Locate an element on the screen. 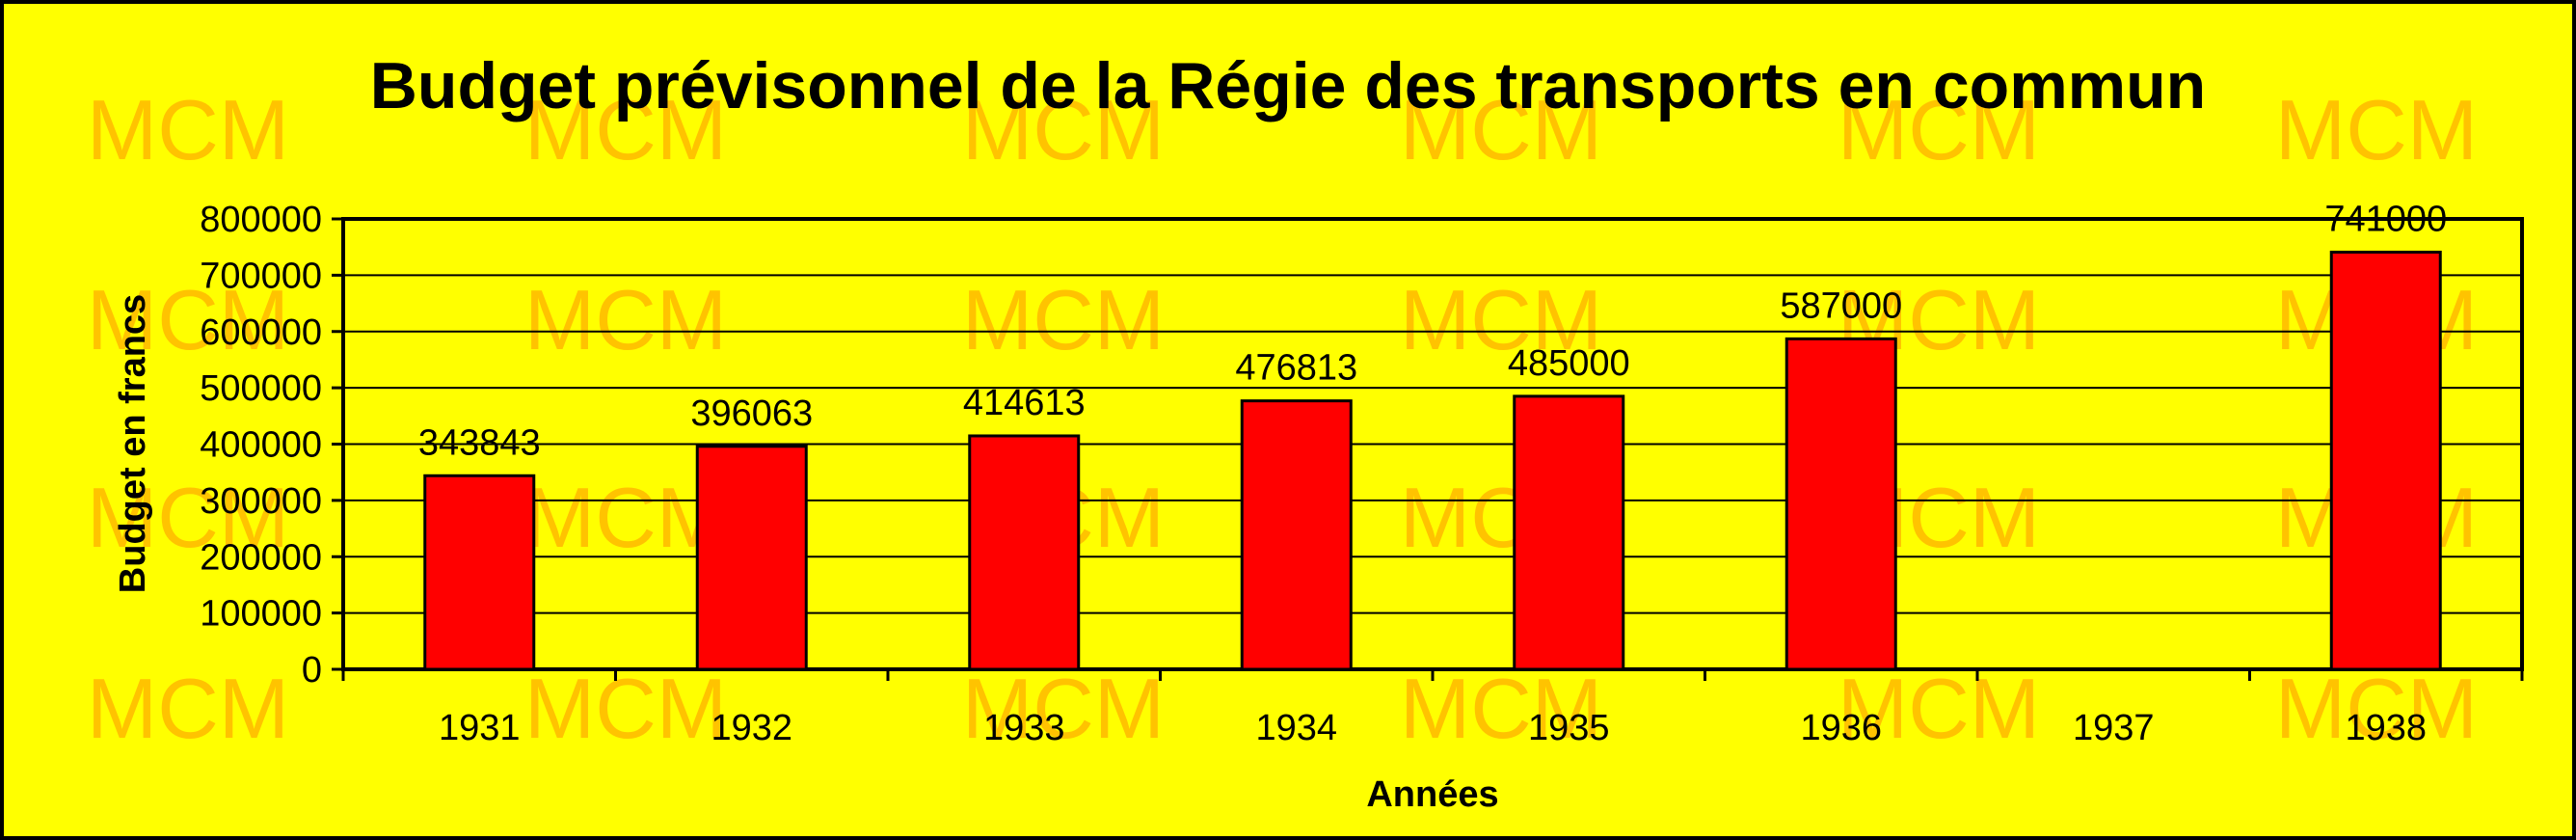 Image resolution: width=2576 pixels, height=840 pixels. y-tick-label: 200000 is located at coordinates (261, 558).